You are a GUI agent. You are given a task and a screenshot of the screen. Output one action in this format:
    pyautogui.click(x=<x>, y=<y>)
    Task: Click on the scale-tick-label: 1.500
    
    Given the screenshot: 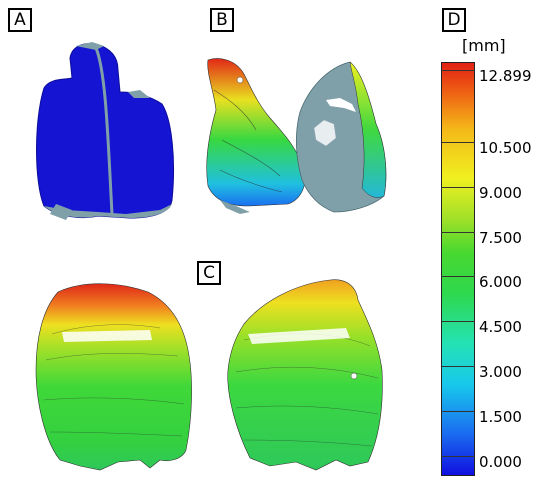 What is the action you would take?
    pyautogui.click(x=500, y=417)
    